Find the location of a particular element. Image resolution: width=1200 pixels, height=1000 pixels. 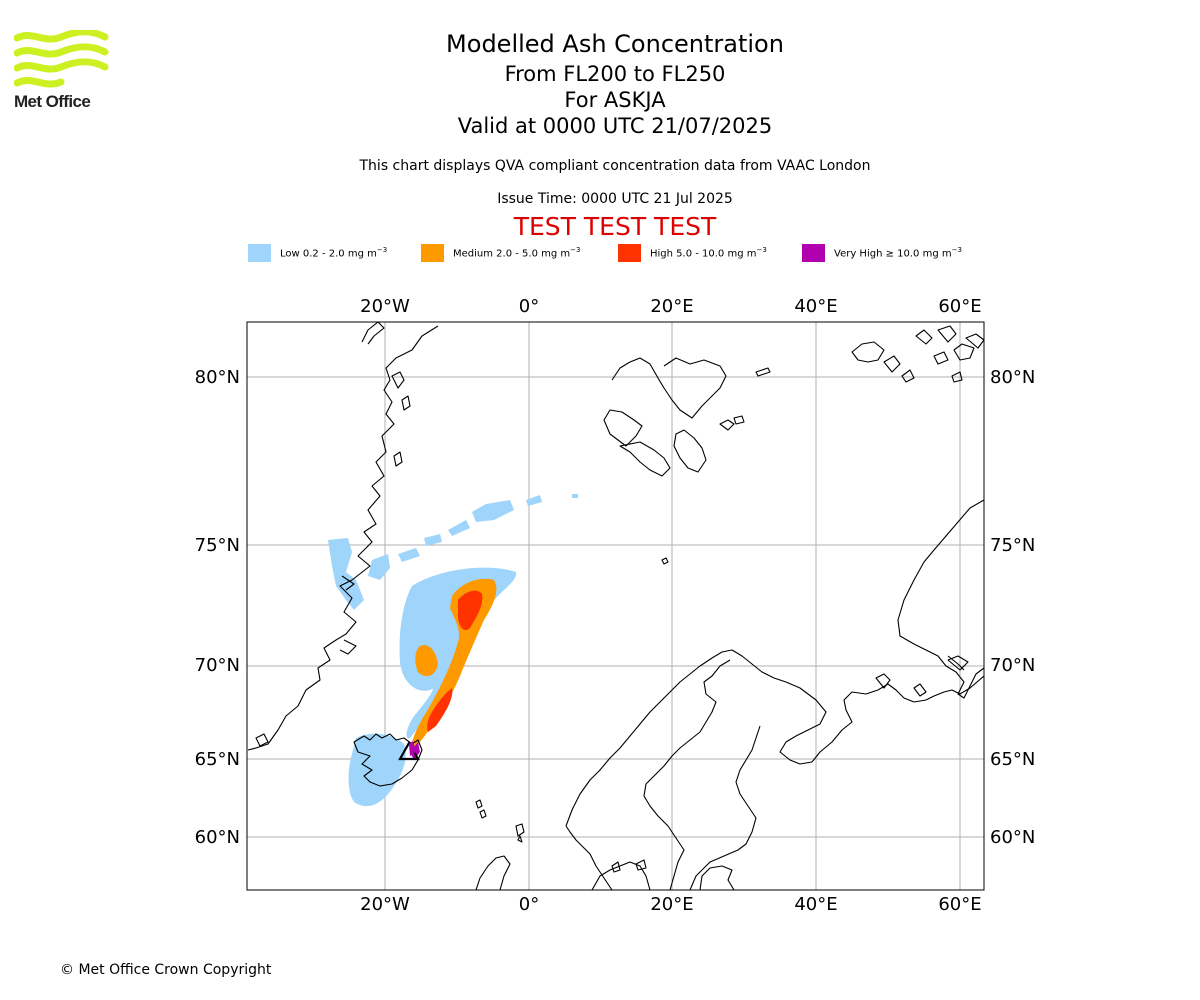

lon-tick-bottom-0: 0° is located at coordinates (529, 904).